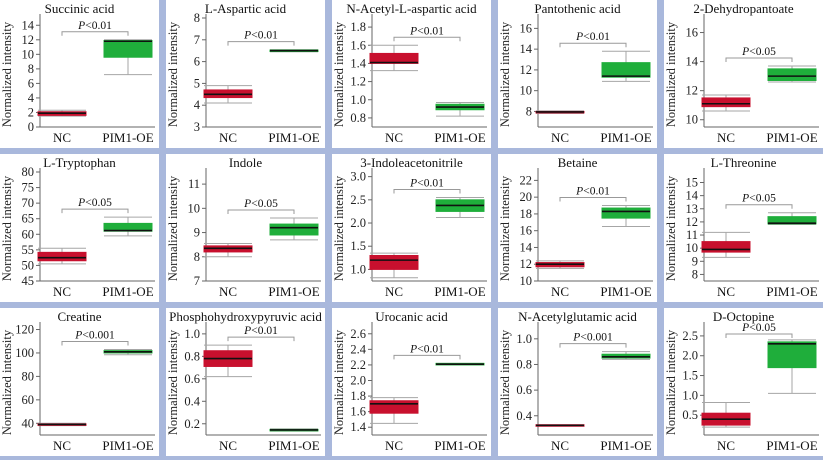  Describe the element at coordinates (245, 162) in the screenshot. I see `chart-title: Indole` at that location.